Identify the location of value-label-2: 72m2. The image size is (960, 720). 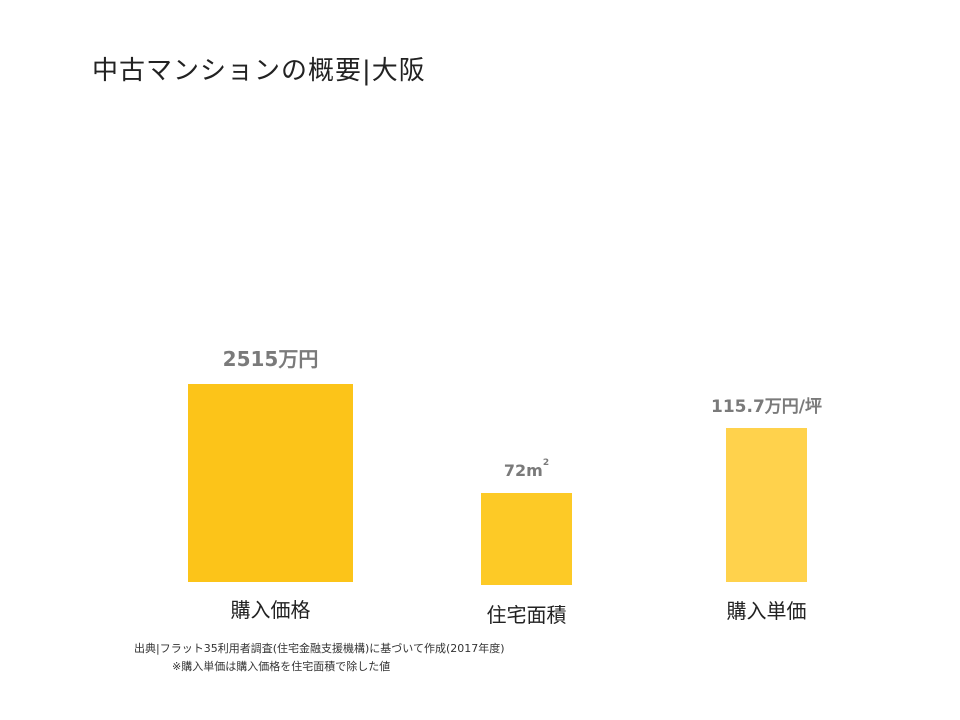
(526, 469).